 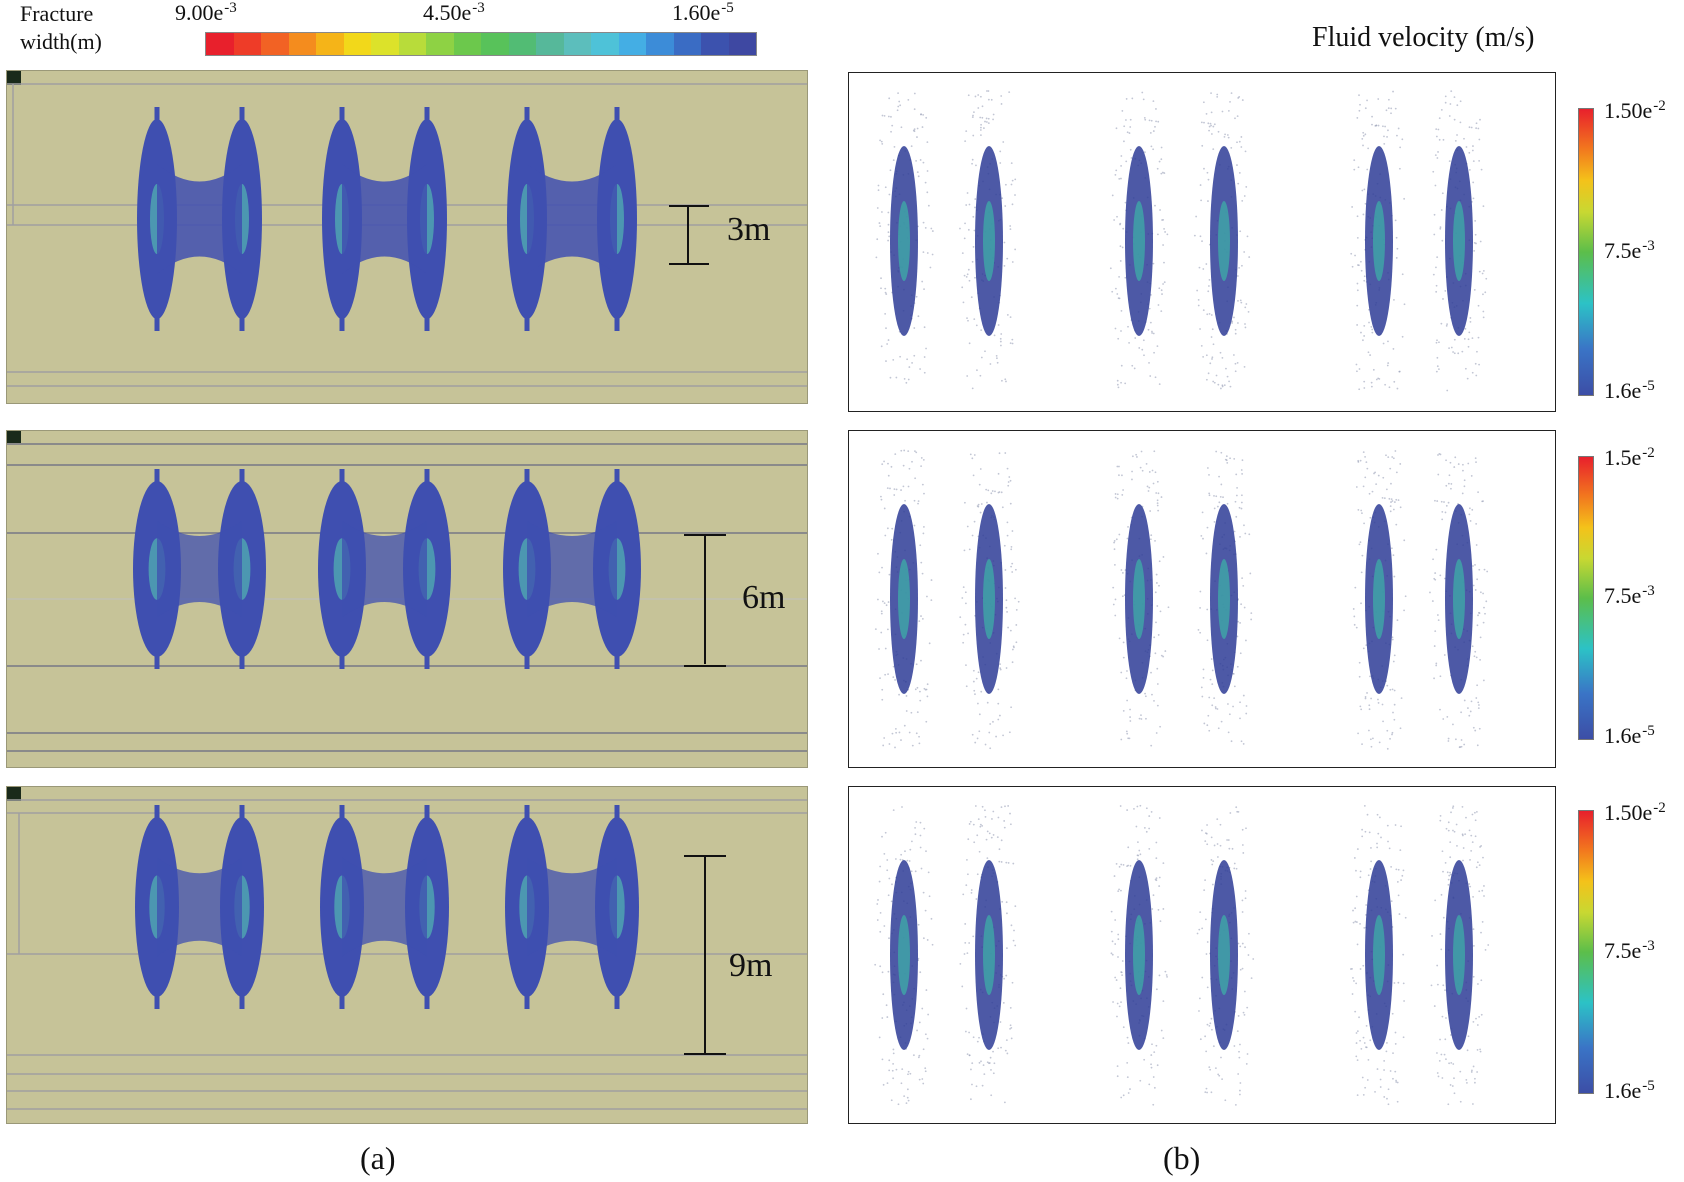 I want to click on corner-marker-icon, so click(x=14, y=794).